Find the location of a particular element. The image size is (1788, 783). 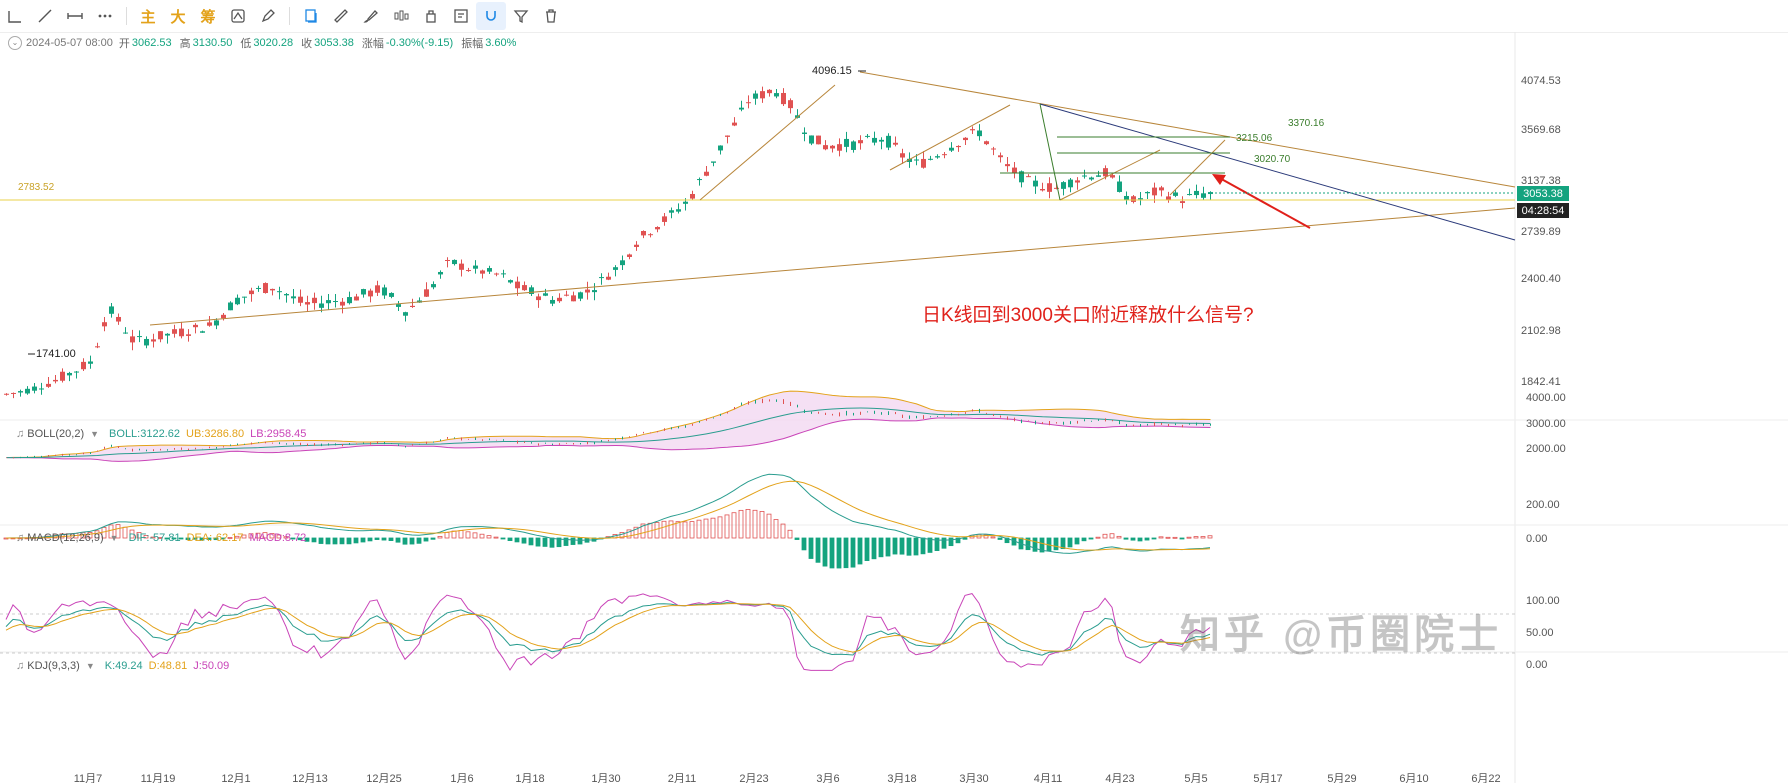

ruler-tool-icon is located at coordinates (341, 16).